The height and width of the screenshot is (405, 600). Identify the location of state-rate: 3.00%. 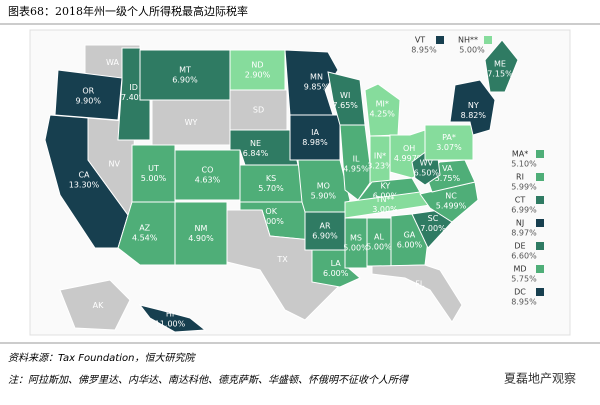
(385, 209).